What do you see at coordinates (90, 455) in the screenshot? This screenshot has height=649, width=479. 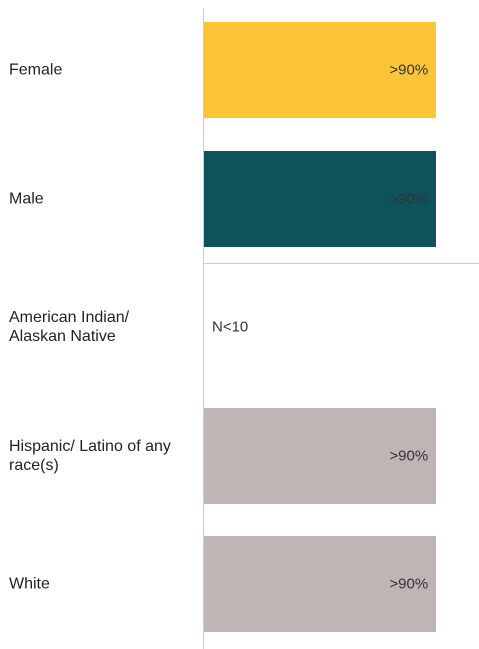 I see `category-label: Hispanic/ Latino of any race(s)` at bounding box center [90, 455].